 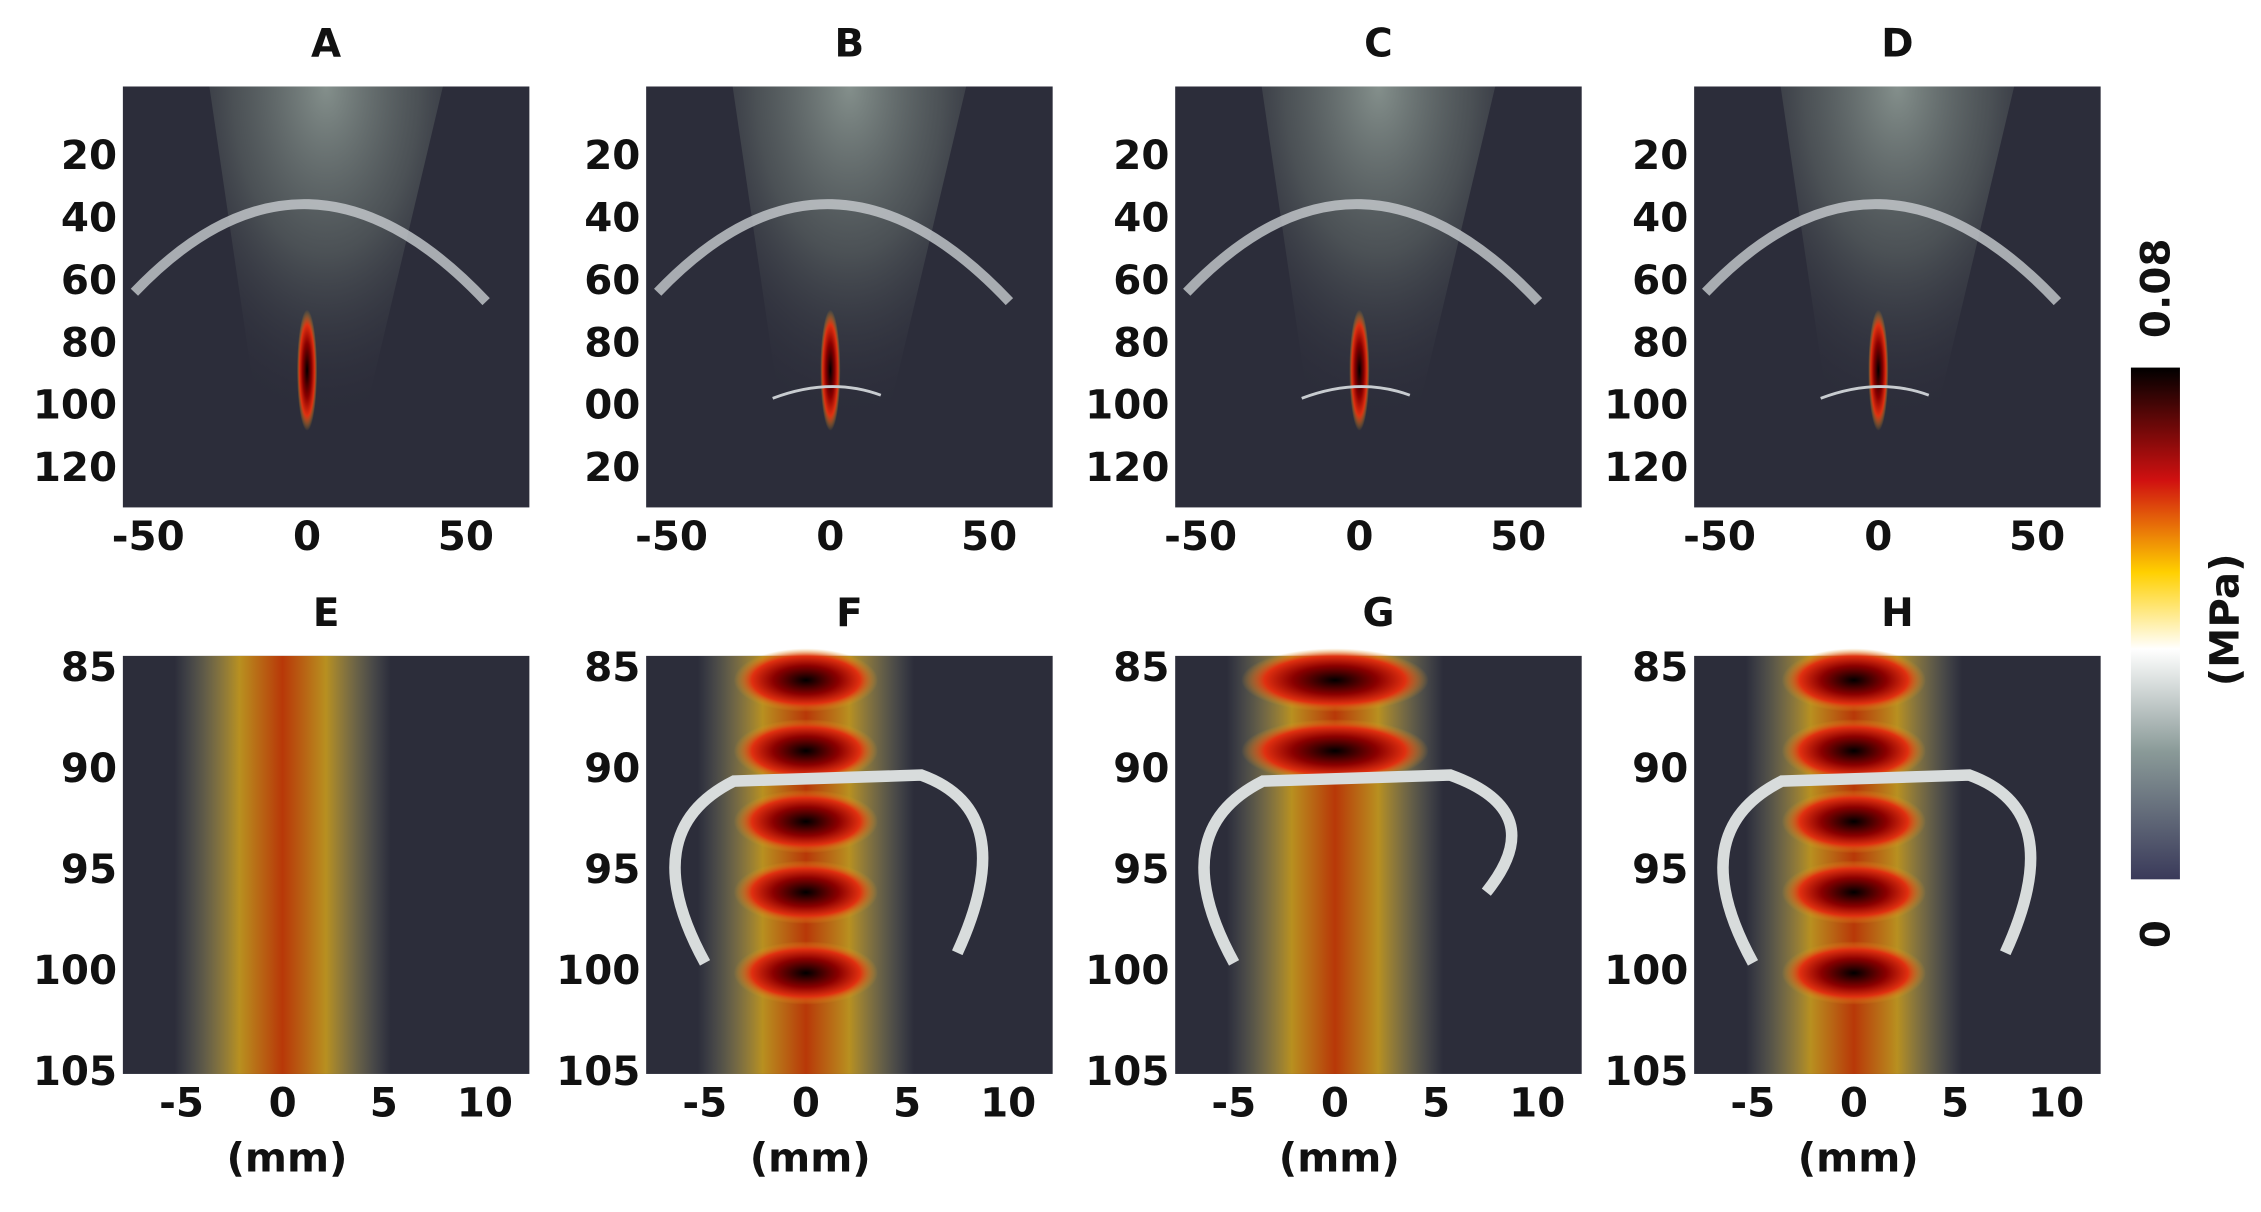 I want to click on panel-title: H, so click(x=1897, y=613).